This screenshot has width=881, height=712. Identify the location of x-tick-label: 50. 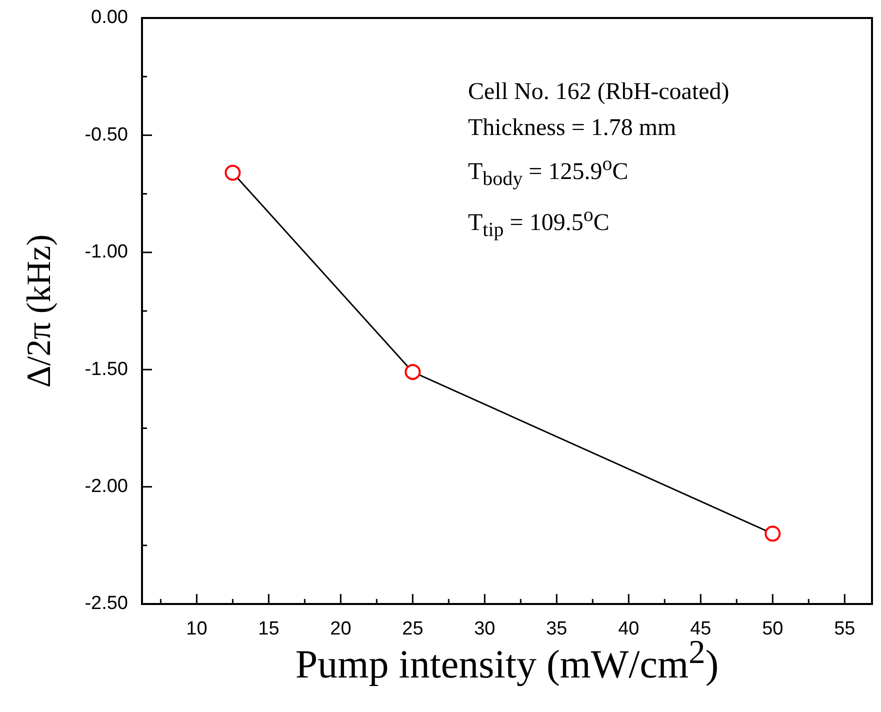
(773, 629).